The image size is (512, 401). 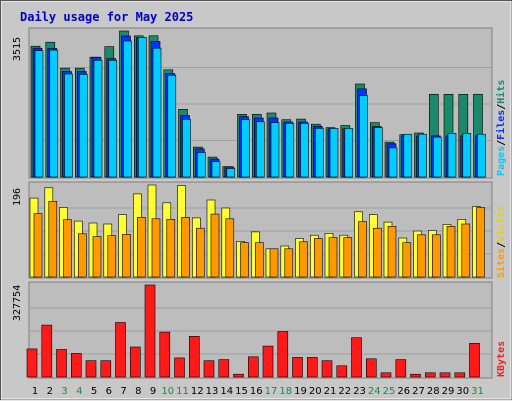 I want to click on visits-legend: Sites/Visits, so click(x=501, y=242).